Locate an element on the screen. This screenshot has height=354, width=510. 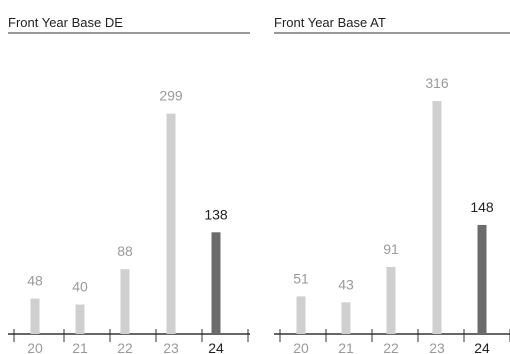
data-label: 40 is located at coordinates (80, 287).